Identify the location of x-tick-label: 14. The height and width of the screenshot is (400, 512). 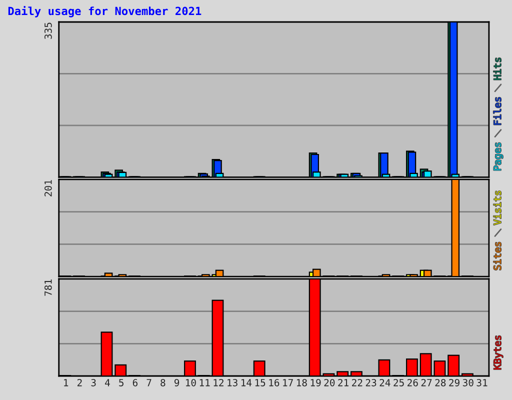
(246, 382).